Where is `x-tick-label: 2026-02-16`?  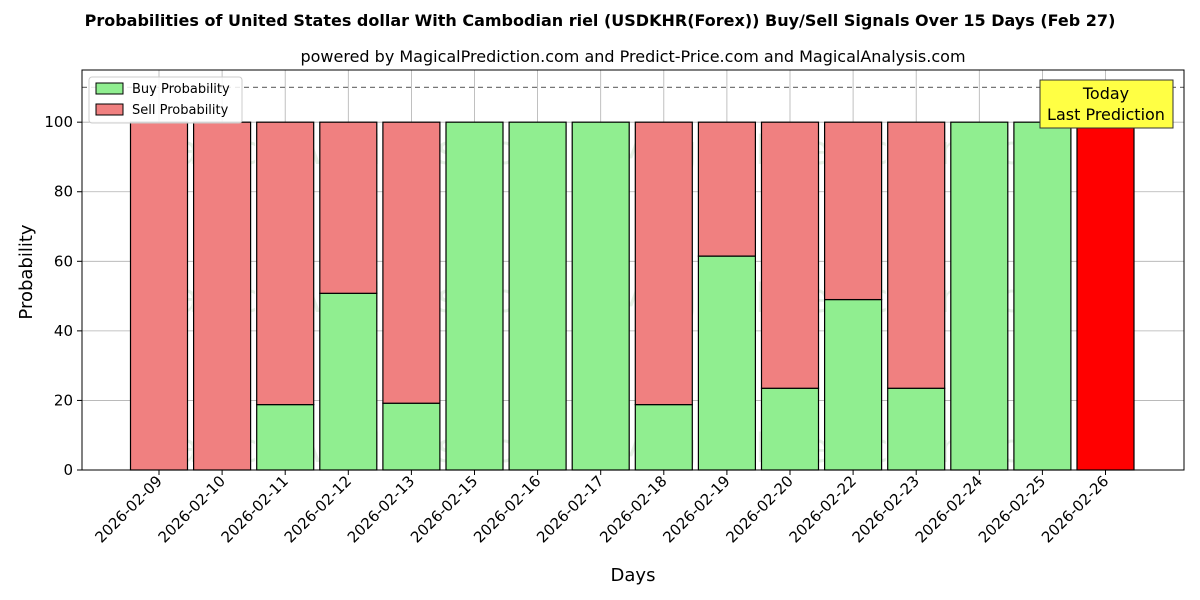 x-tick-label: 2026-02-16 is located at coordinates (507, 509).